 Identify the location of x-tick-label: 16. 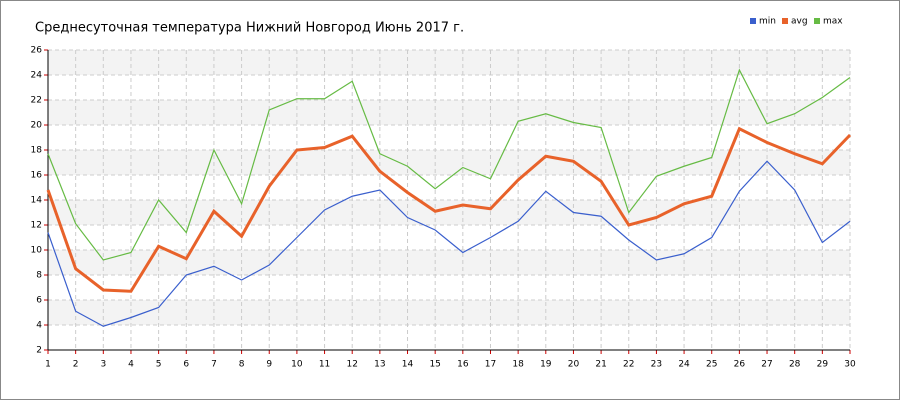
(463, 365).